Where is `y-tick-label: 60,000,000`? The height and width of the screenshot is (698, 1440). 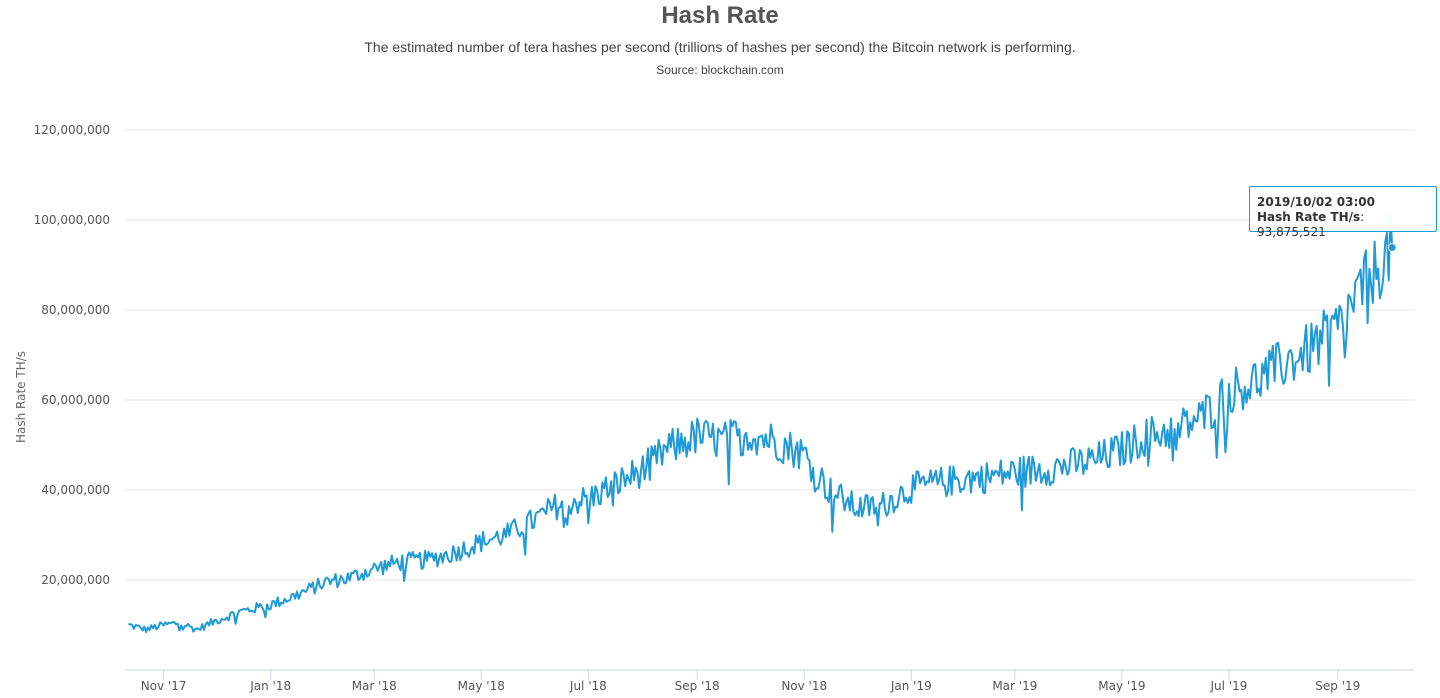
y-tick-label: 60,000,000 is located at coordinates (75, 400).